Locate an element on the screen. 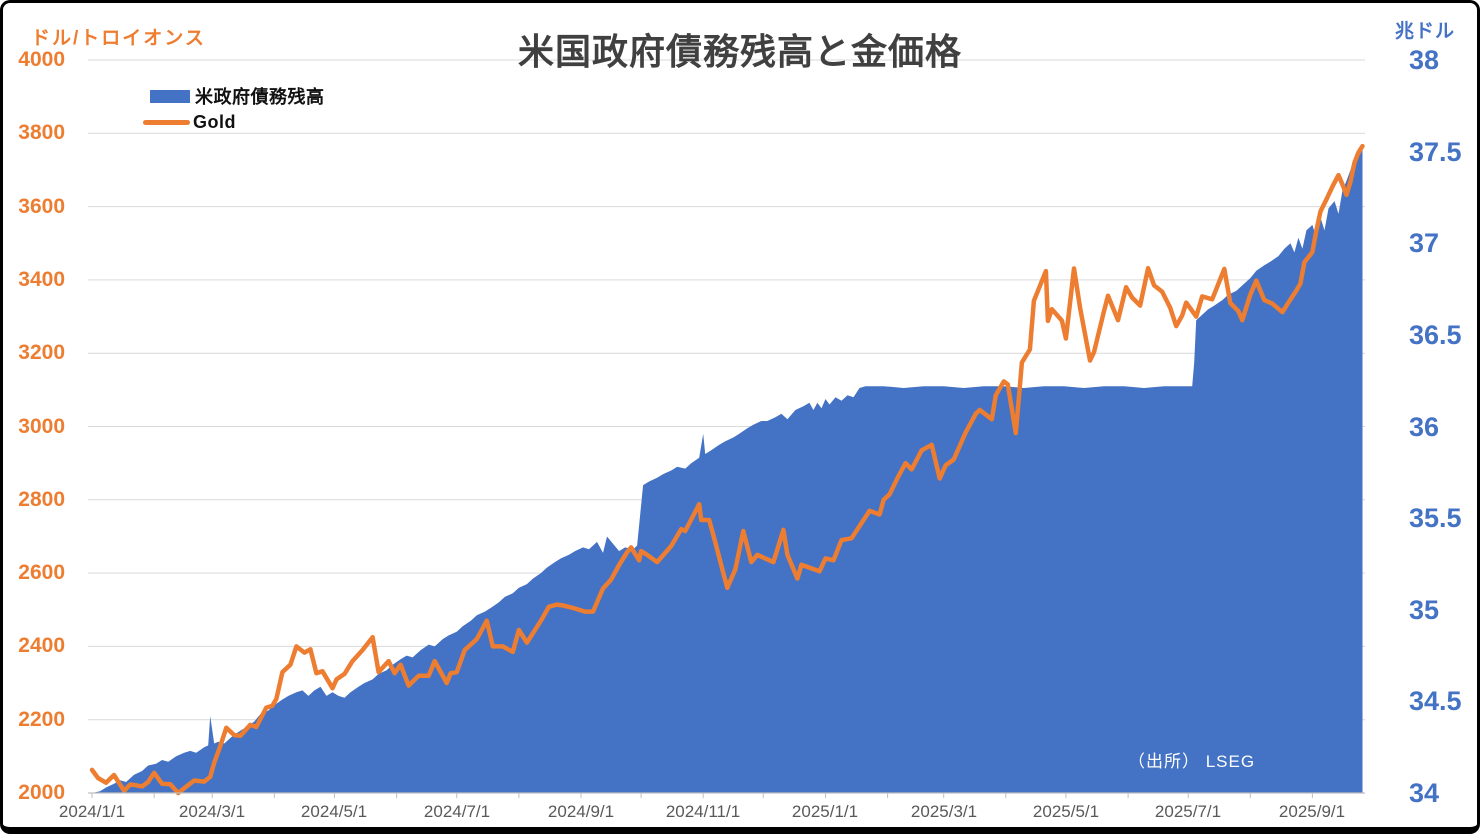  right-axis-tick-label: 35.5 is located at coordinates (1435, 518).